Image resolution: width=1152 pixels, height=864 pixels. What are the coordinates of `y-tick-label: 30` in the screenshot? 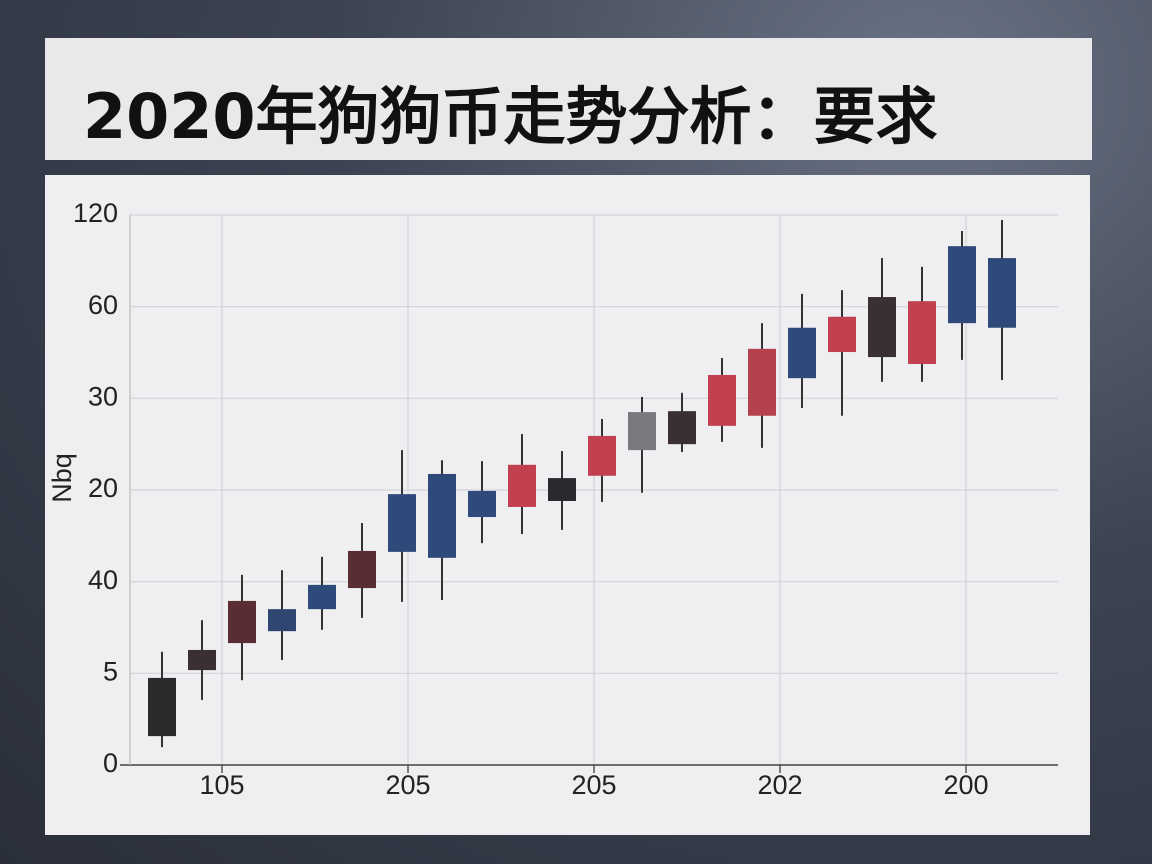 It's located at (103, 396).